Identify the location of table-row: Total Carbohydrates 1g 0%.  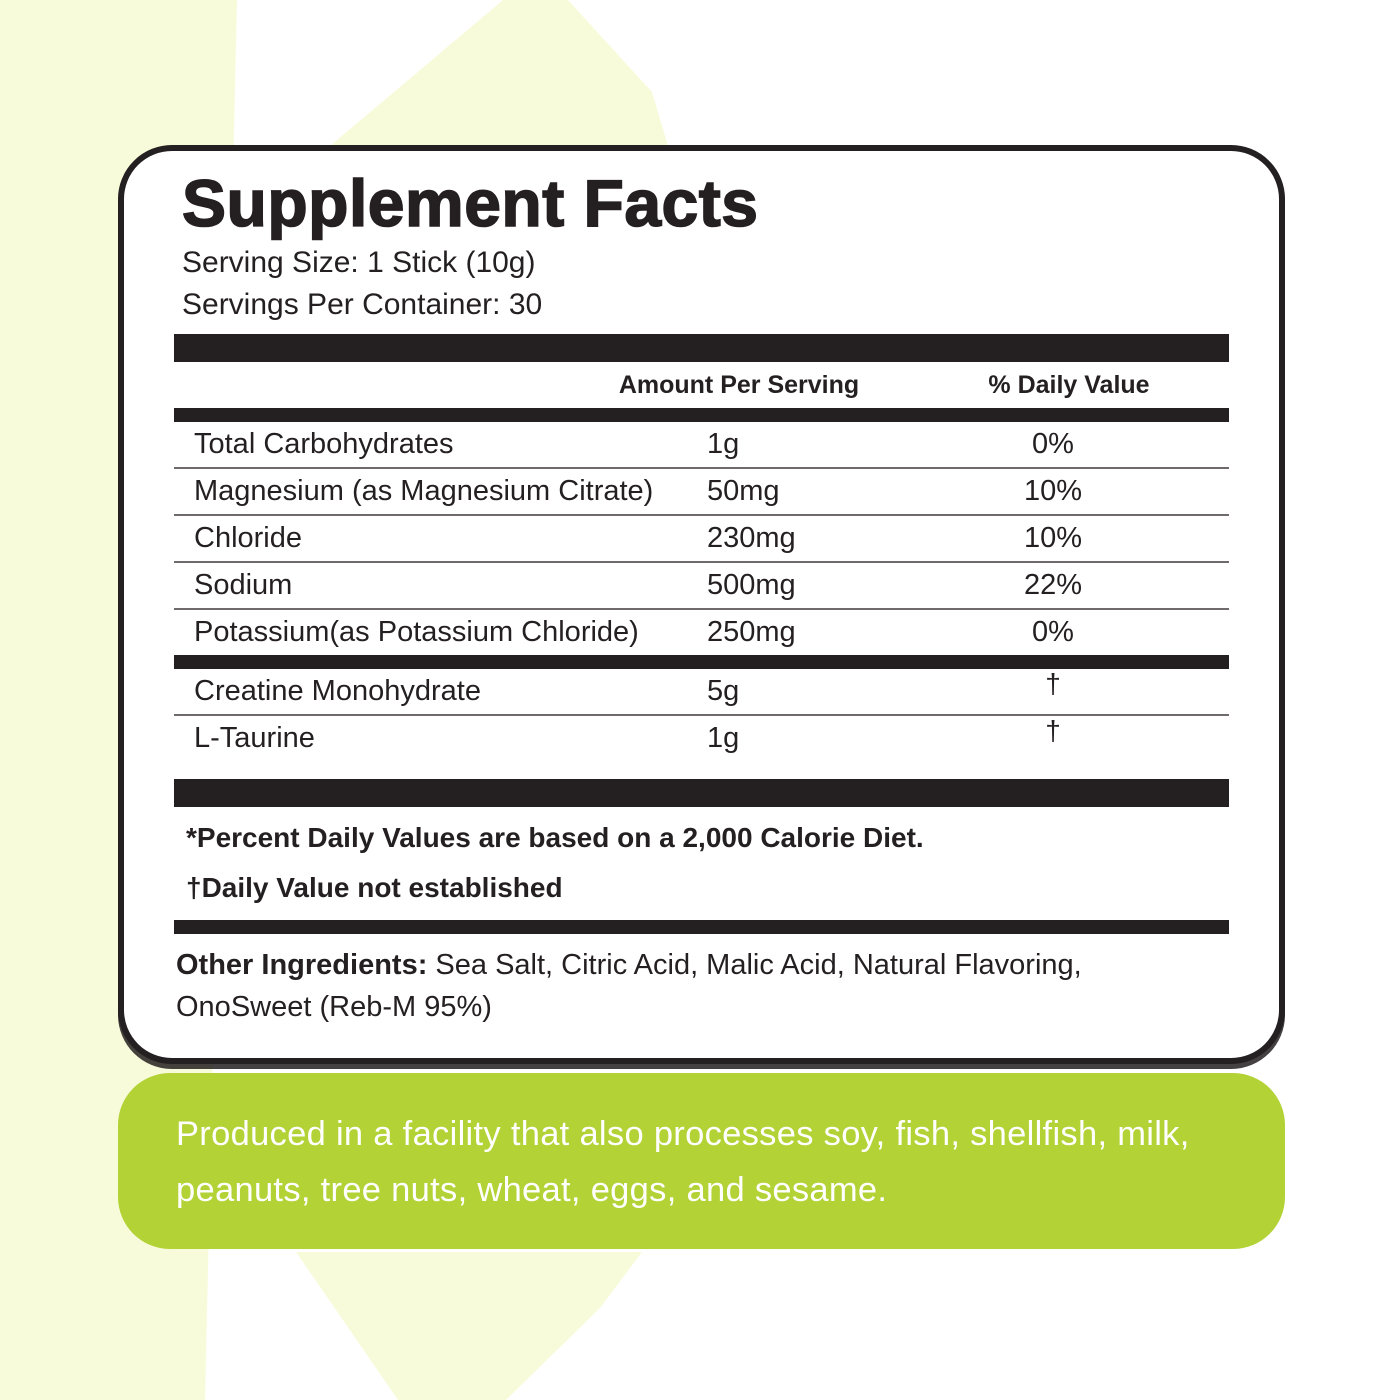
(701, 445).